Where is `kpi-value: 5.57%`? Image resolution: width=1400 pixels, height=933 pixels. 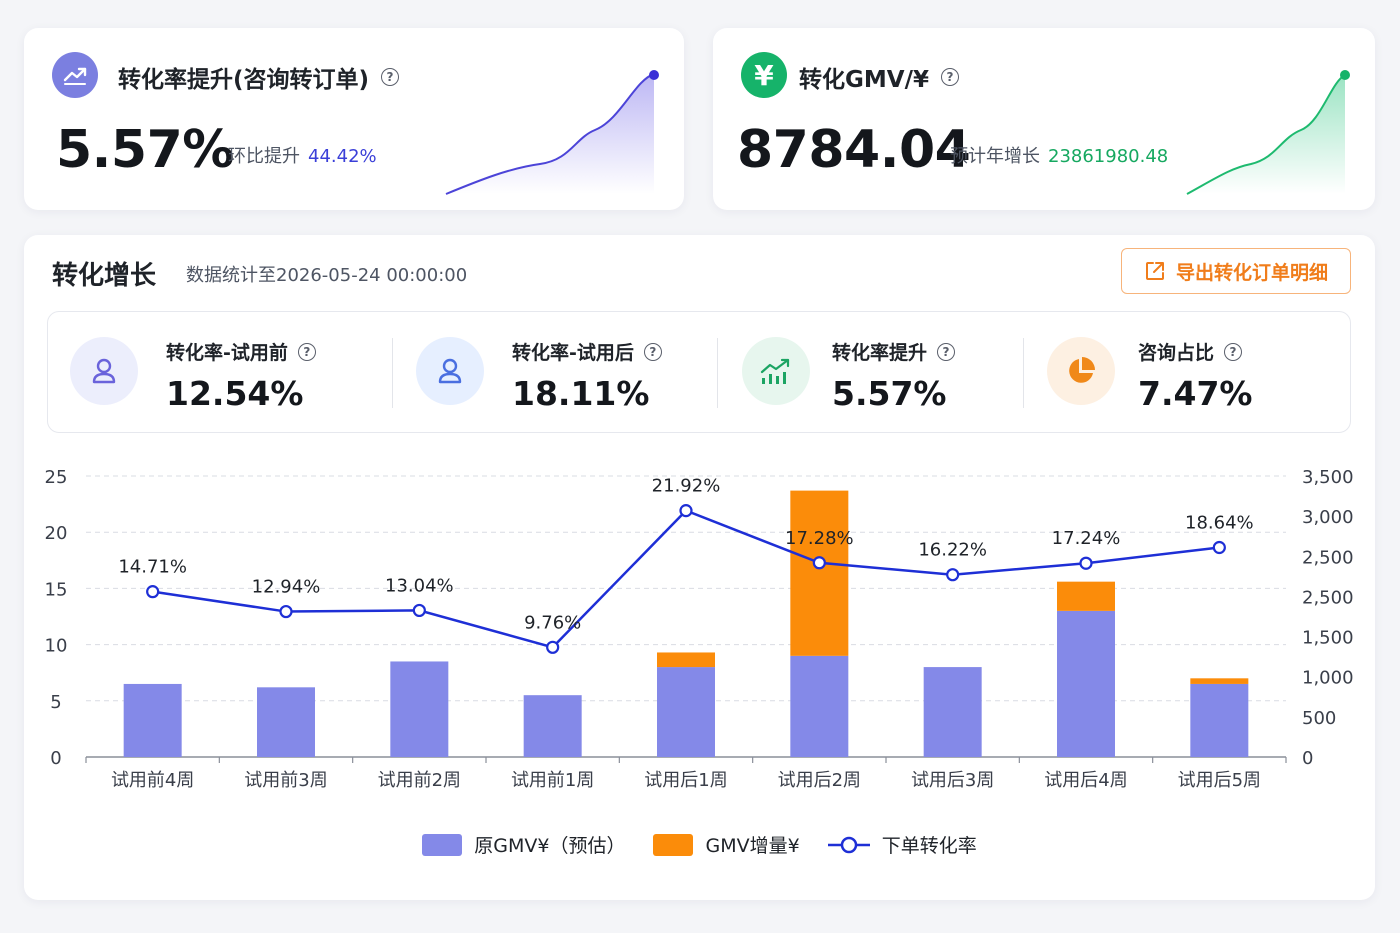 kpi-value: 5.57% is located at coordinates (145, 150).